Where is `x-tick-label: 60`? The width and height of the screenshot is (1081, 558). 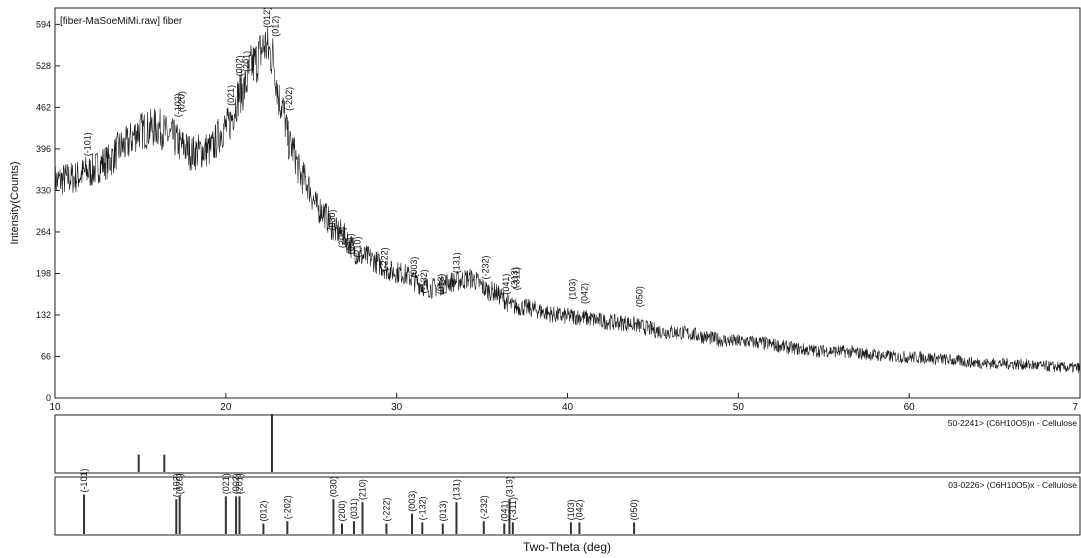 x-tick-label: 60 is located at coordinates (910, 407).